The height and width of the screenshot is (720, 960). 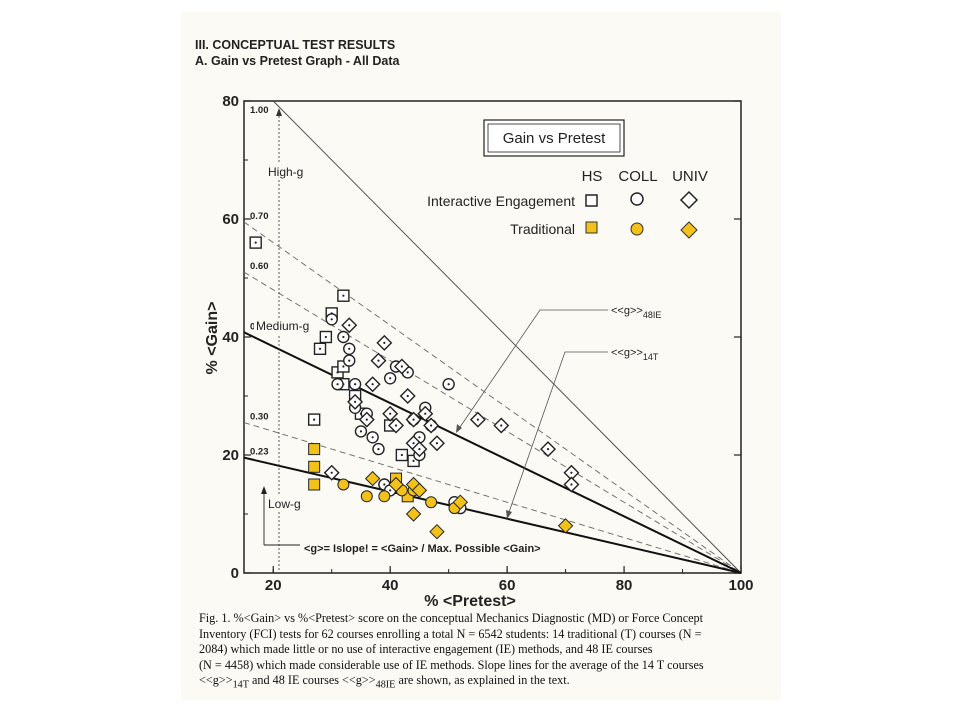 I want to click on legend-title-box, so click(x=554, y=138).